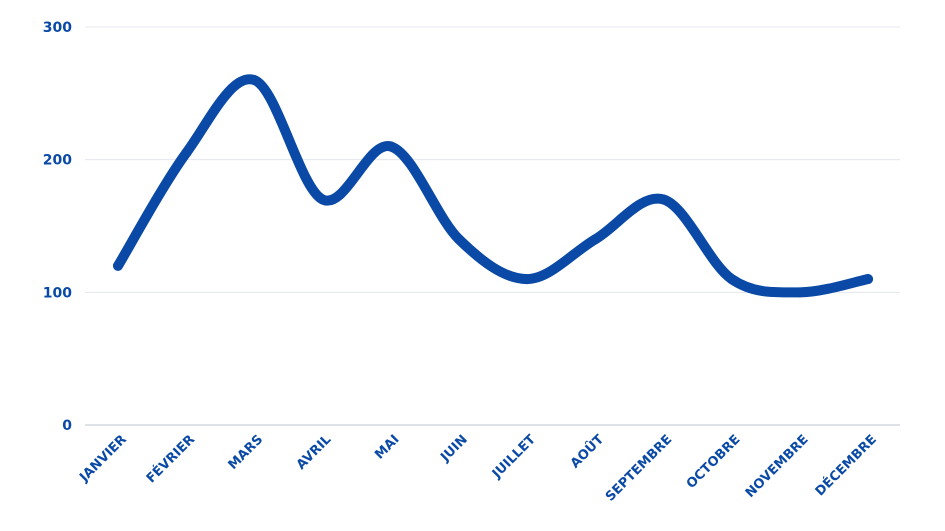  Describe the element at coordinates (246, 452) in the screenshot. I see `x-tick-label: MARS` at that location.